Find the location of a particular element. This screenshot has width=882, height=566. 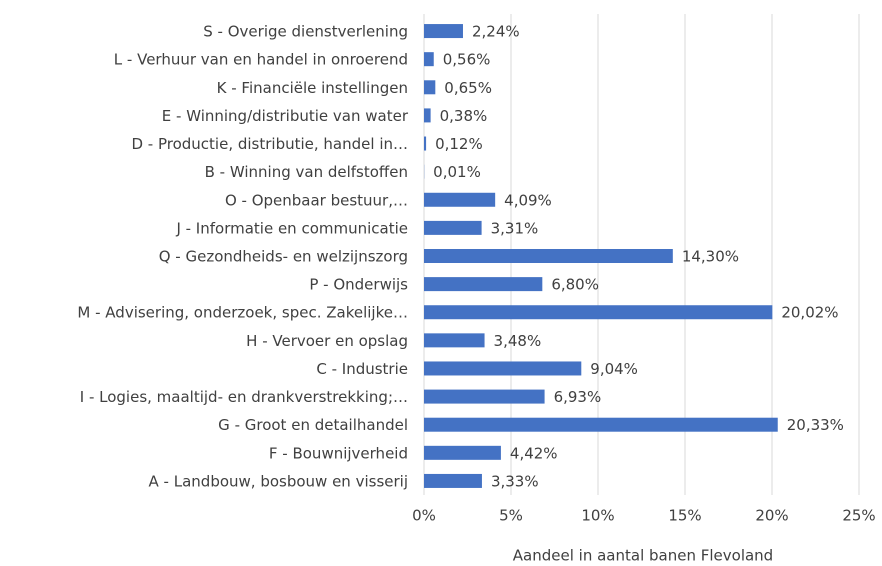

y-tick-label: C - Industrie is located at coordinates (362, 369).